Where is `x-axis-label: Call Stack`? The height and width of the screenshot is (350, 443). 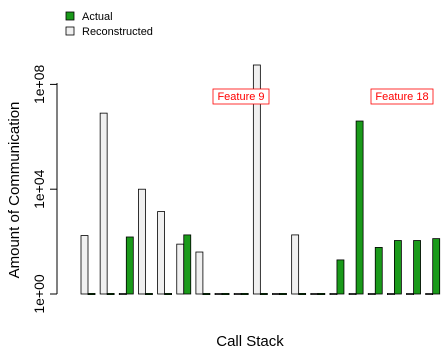 x-axis-label: Call Stack is located at coordinates (250, 341).